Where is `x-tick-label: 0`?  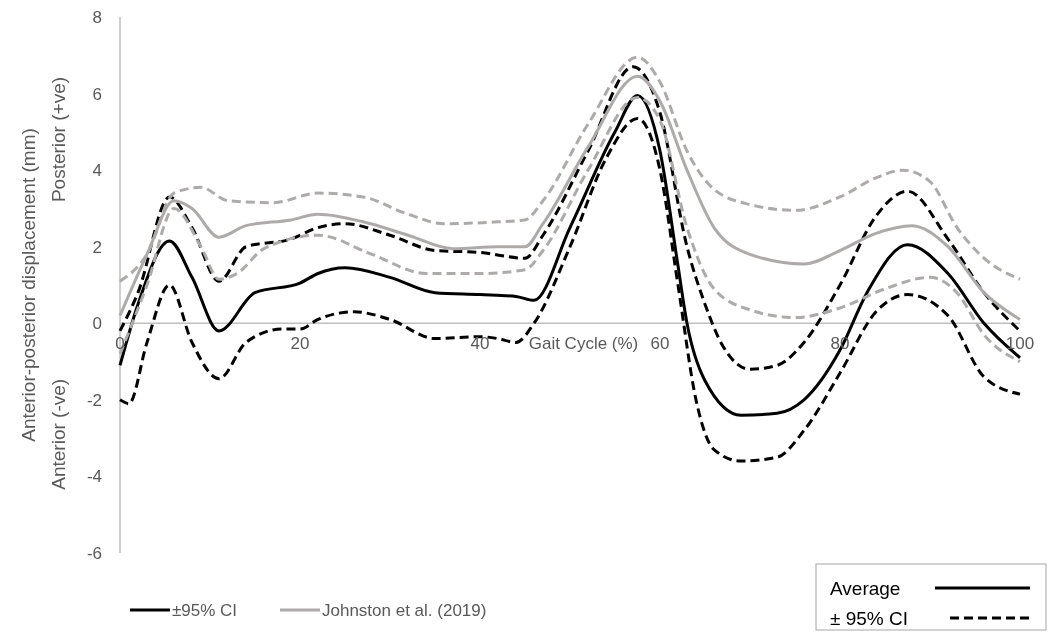
x-tick-label: 0 is located at coordinates (120, 343).